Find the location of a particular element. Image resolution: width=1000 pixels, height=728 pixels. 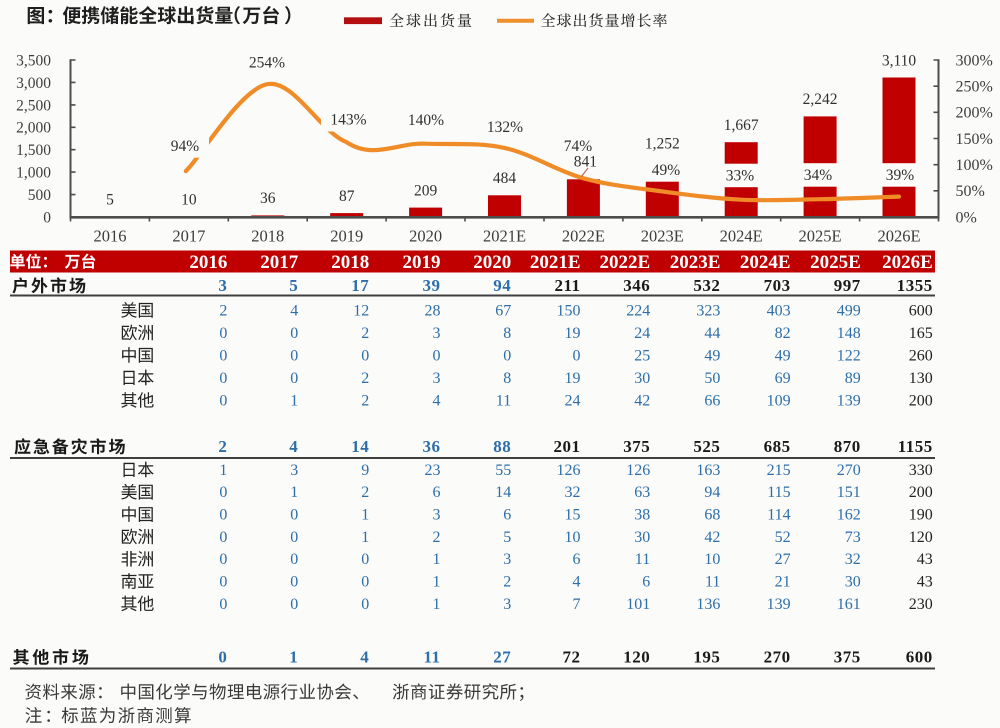

svg-text: 200 is located at coordinates (921, 492).